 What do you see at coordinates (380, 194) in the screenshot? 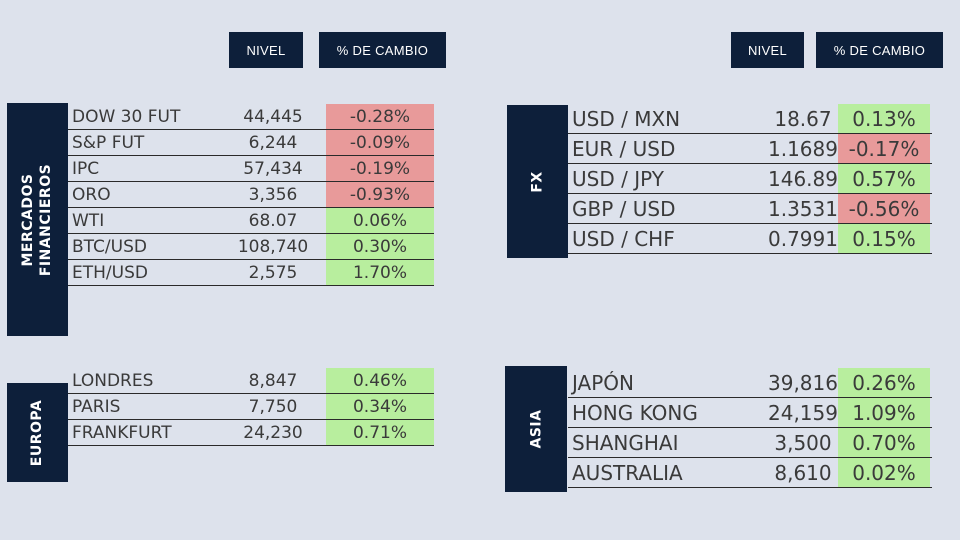
I see `change-value: -0.93%` at bounding box center [380, 194].